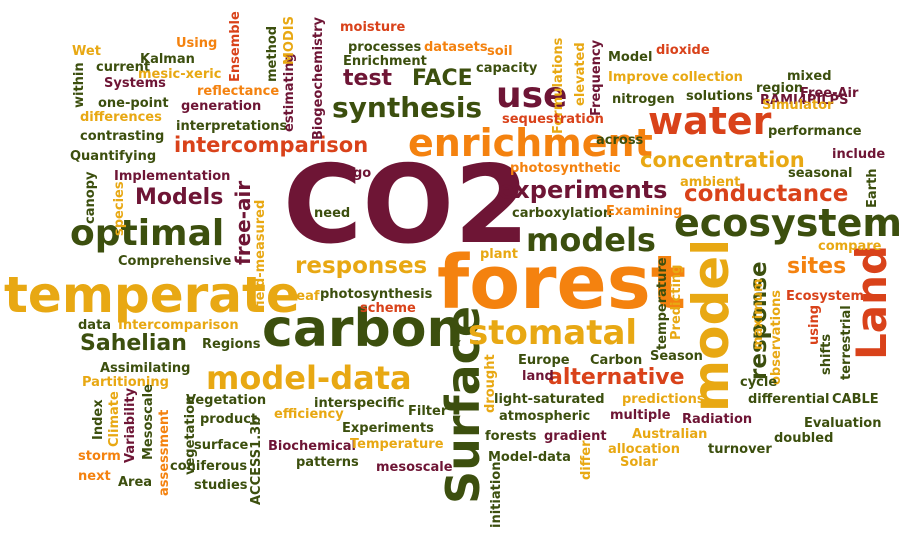 This screenshot has width=904, height=533. Describe the element at coordinates (407, 107) in the screenshot. I see `word: synthesis` at that location.